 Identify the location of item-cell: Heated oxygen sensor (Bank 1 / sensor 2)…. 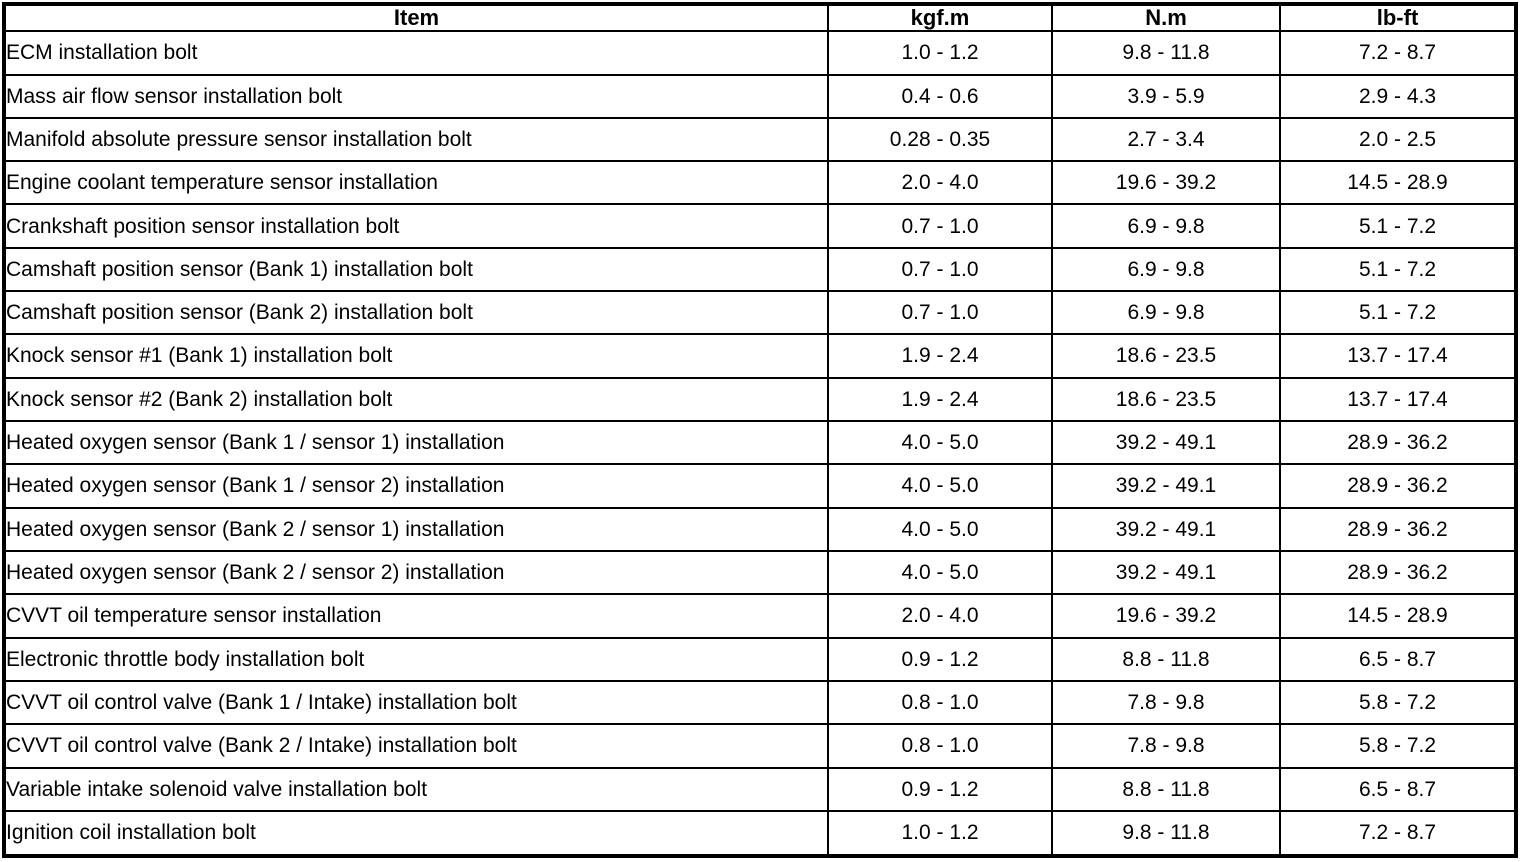
(416, 486).